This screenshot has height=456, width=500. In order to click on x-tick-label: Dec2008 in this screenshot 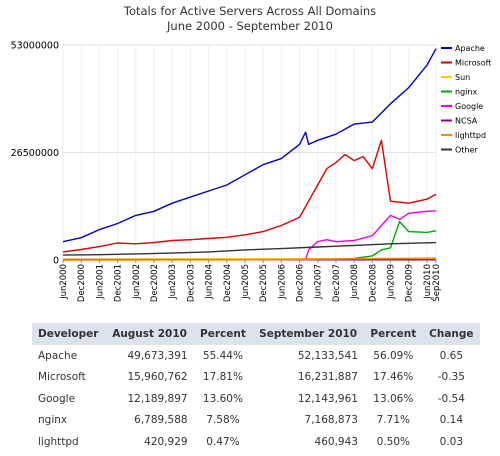, I will do `click(373, 283)`.